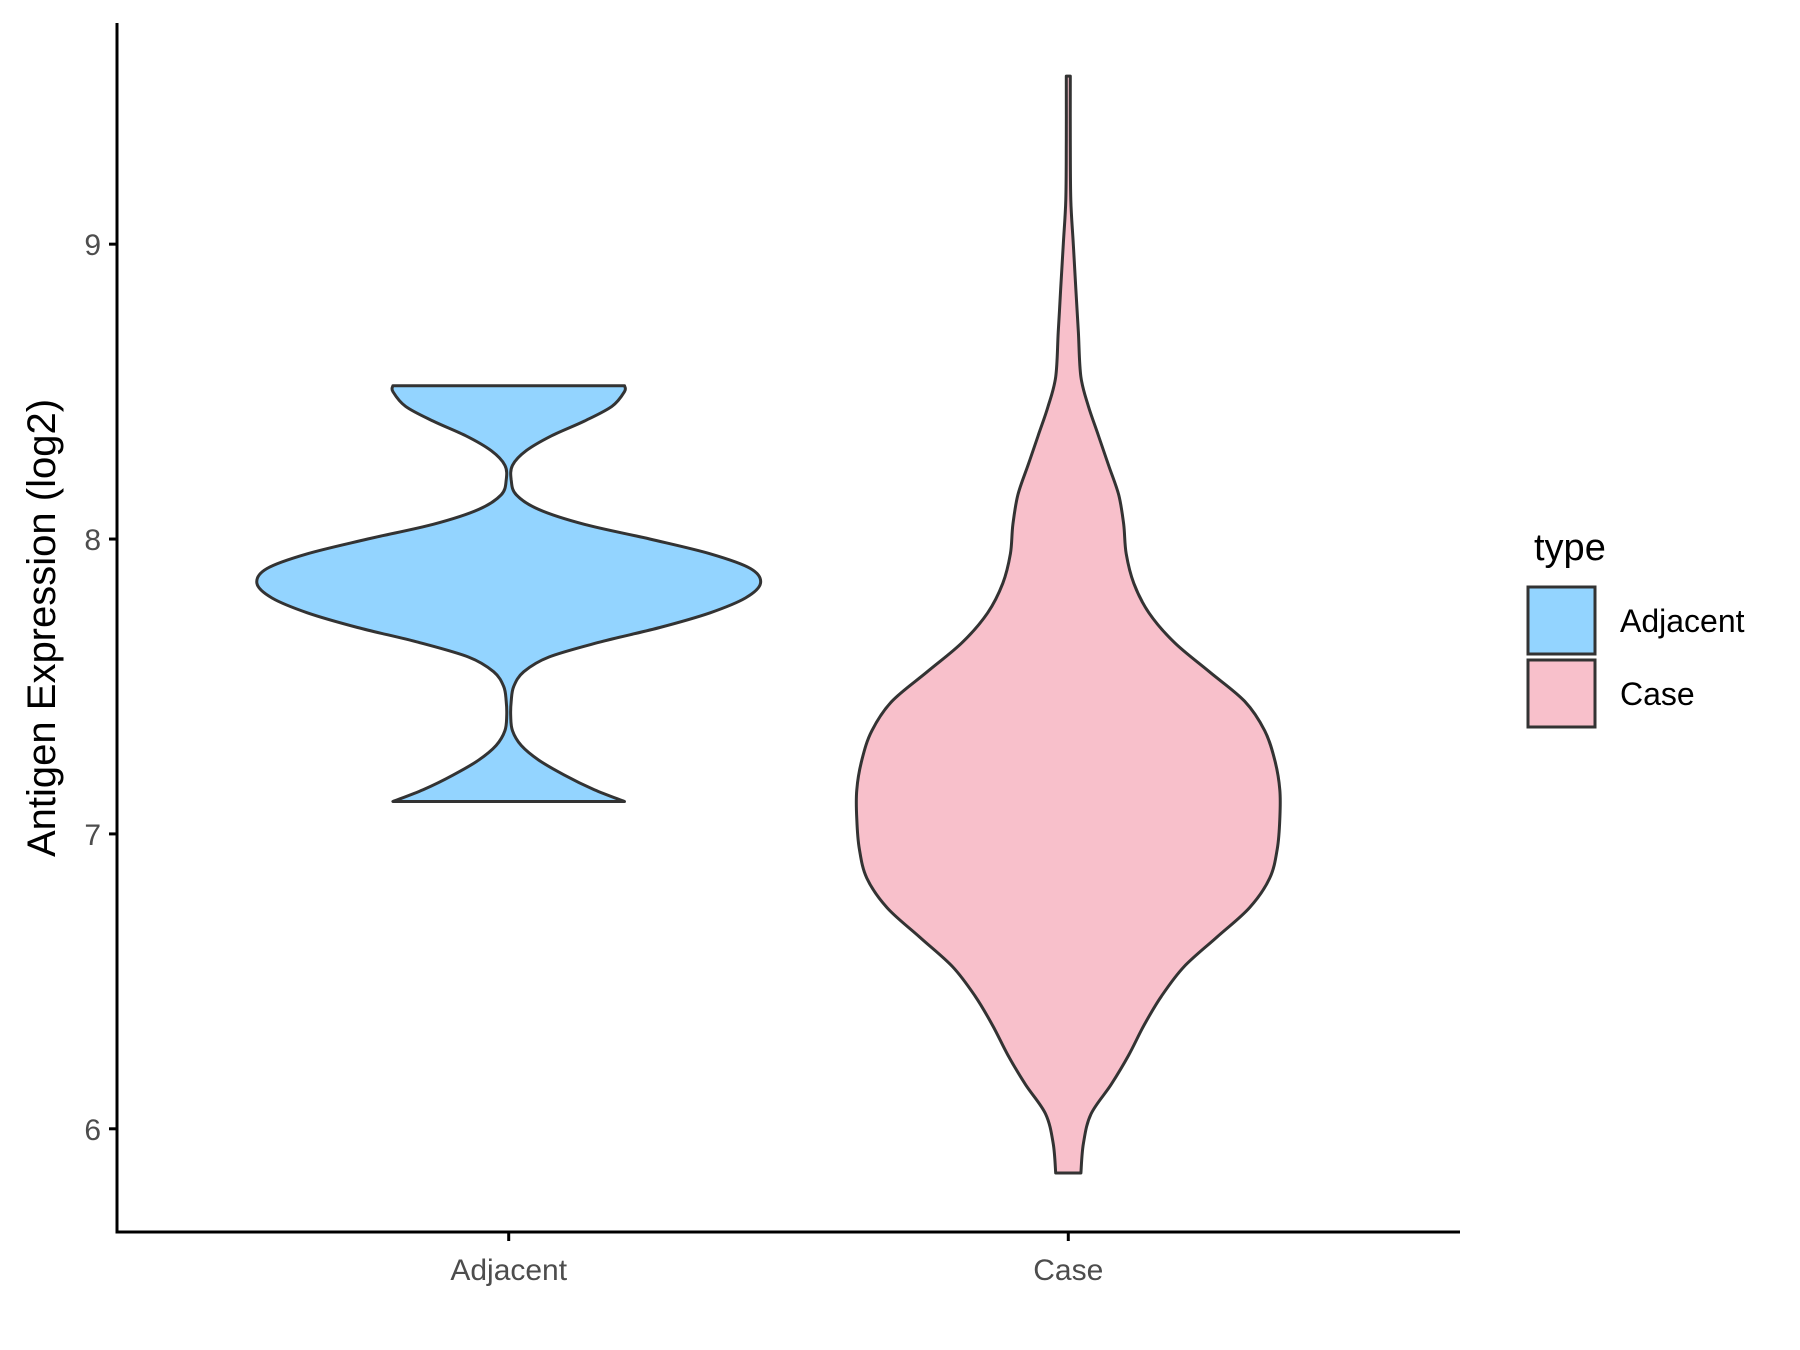 Image resolution: width=1800 pixels, height=1350 pixels. Describe the element at coordinates (1570, 548) in the screenshot. I see `legend-title: type` at that location.